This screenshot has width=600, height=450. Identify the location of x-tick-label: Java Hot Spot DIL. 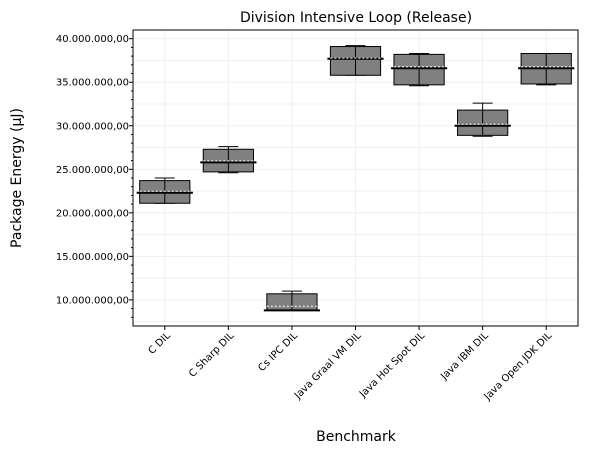
(392, 365).